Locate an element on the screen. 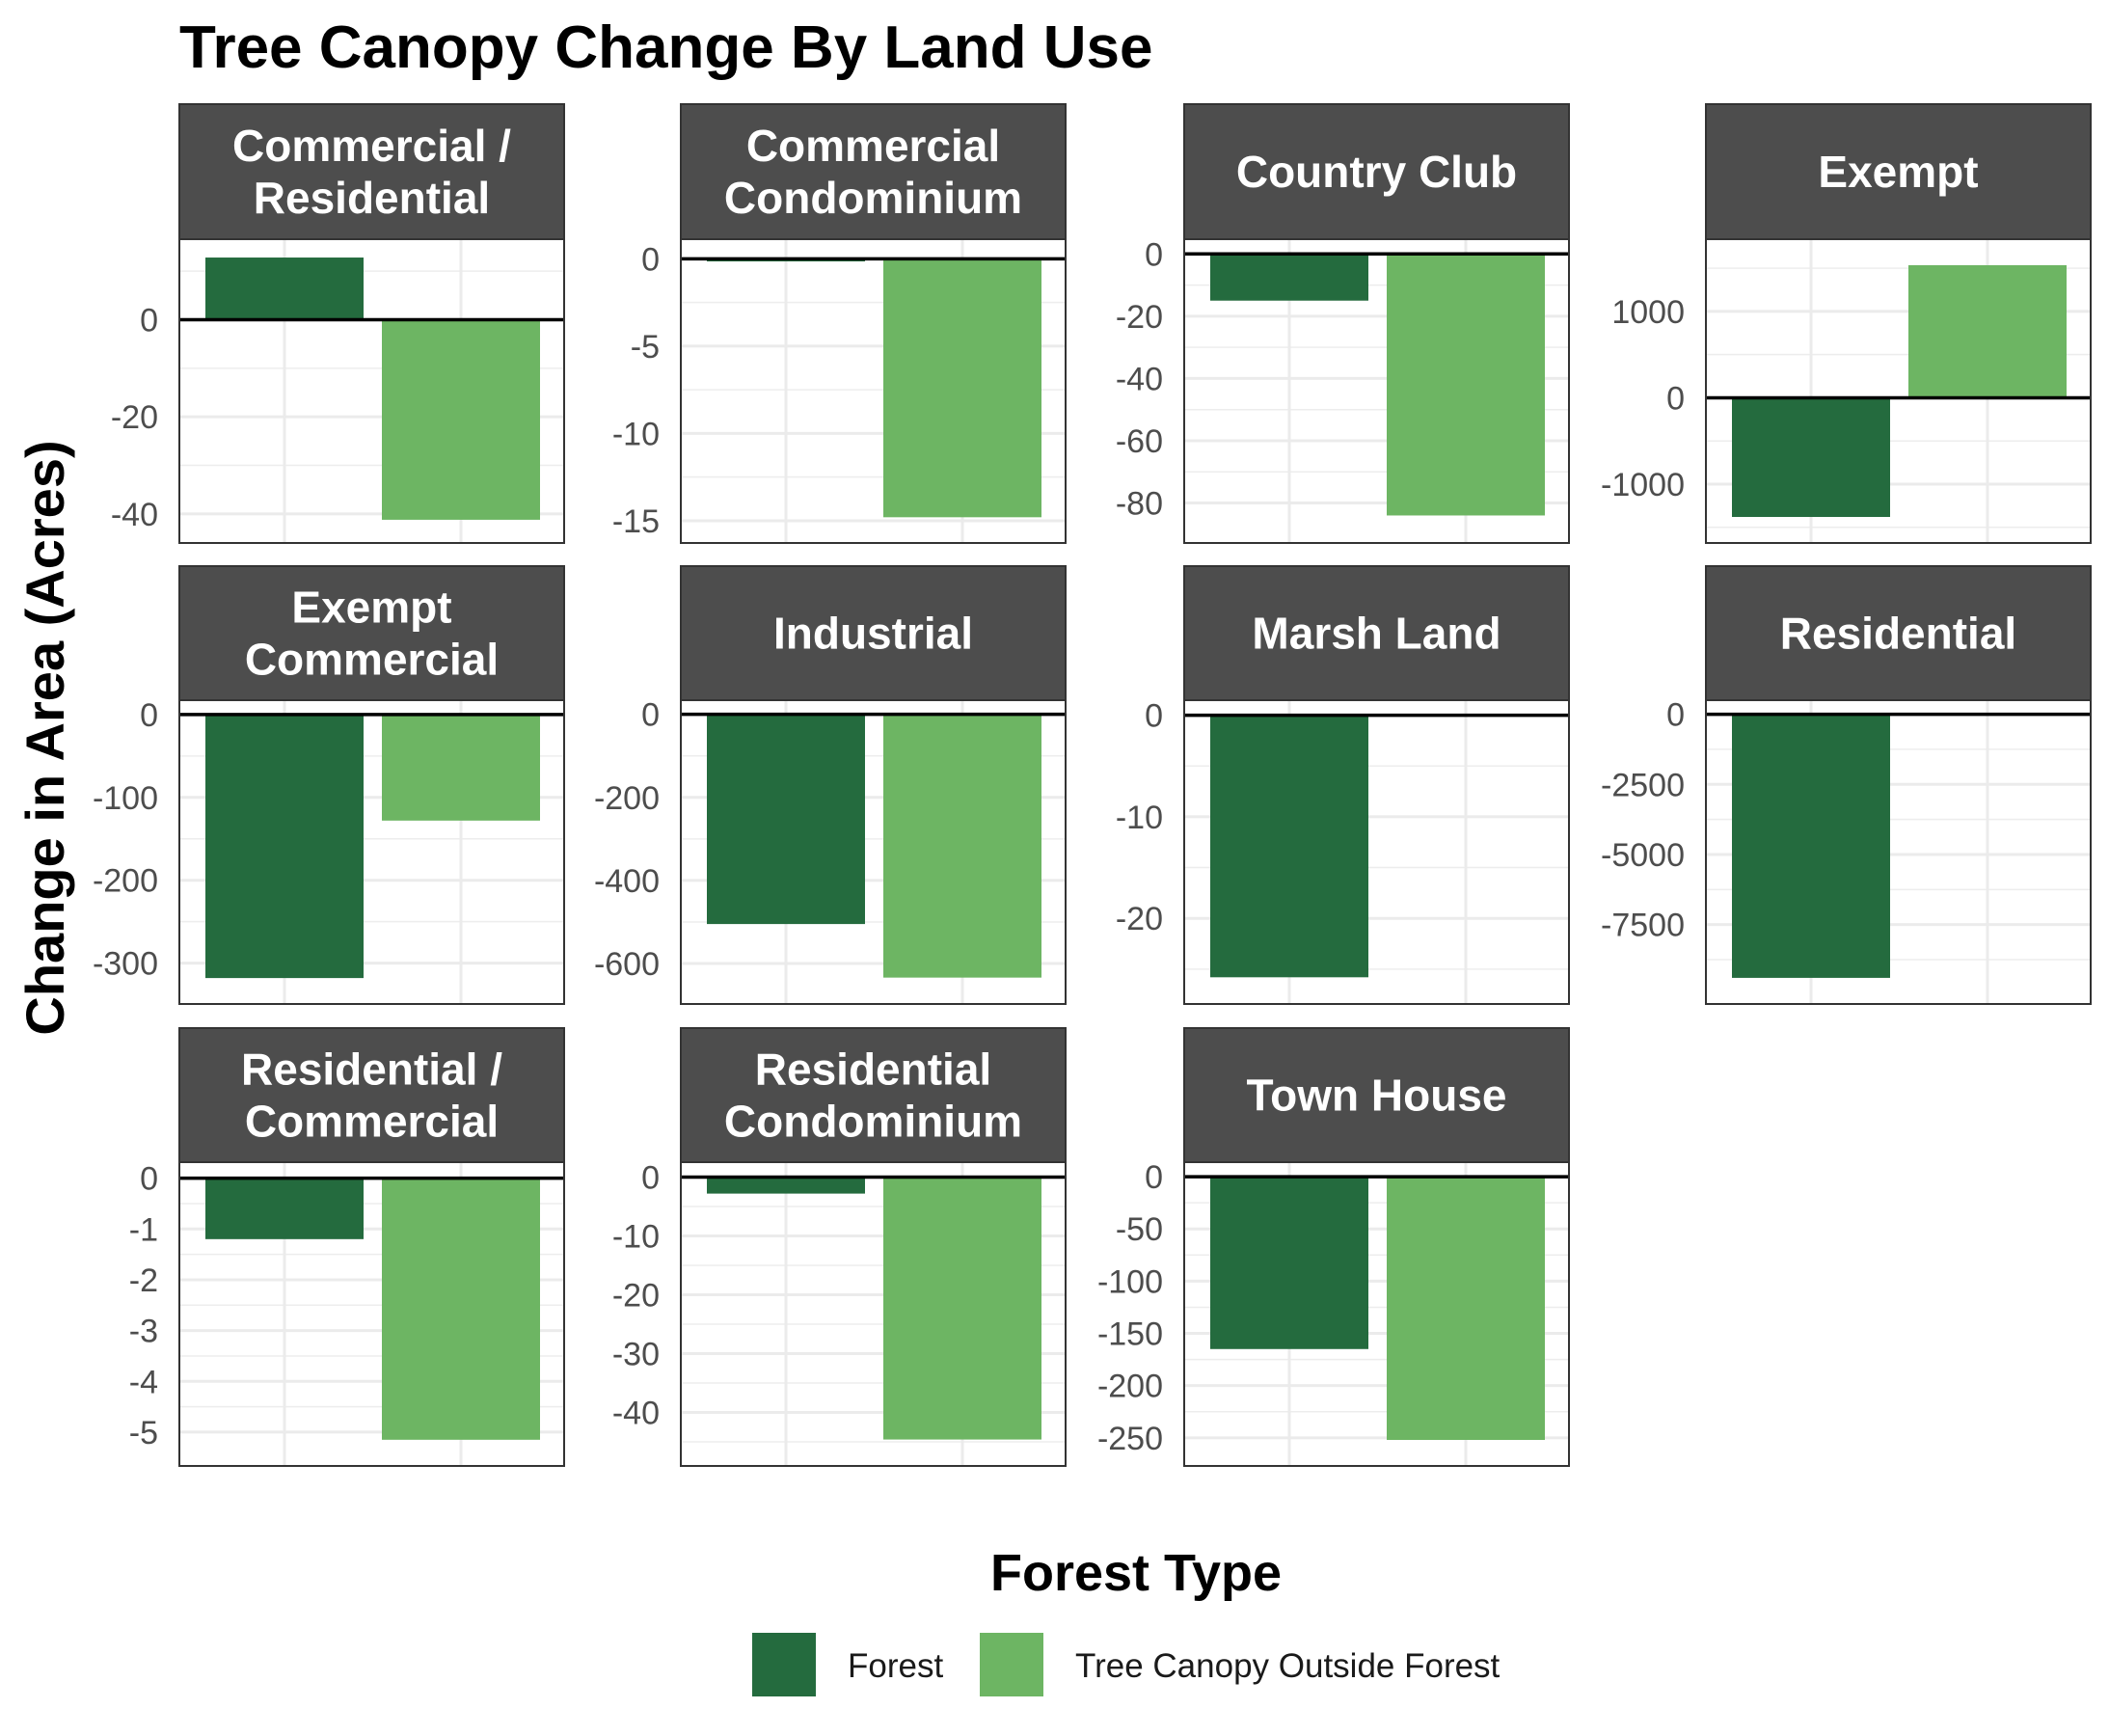  legend-label-forest: Forest is located at coordinates (896, 1666).